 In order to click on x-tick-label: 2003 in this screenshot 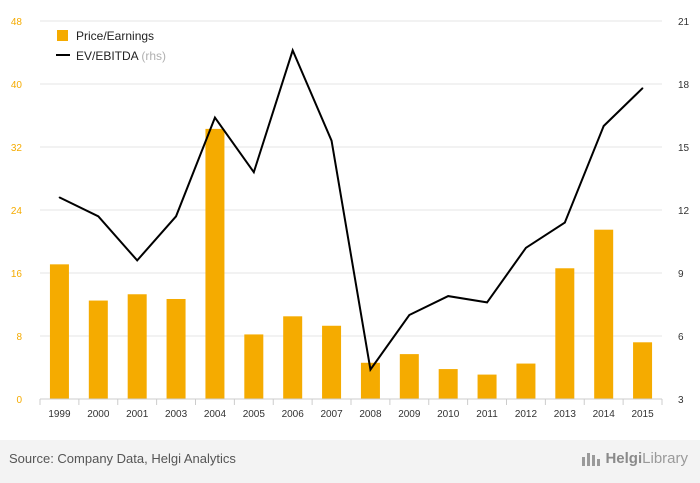, I will do `click(176, 414)`.